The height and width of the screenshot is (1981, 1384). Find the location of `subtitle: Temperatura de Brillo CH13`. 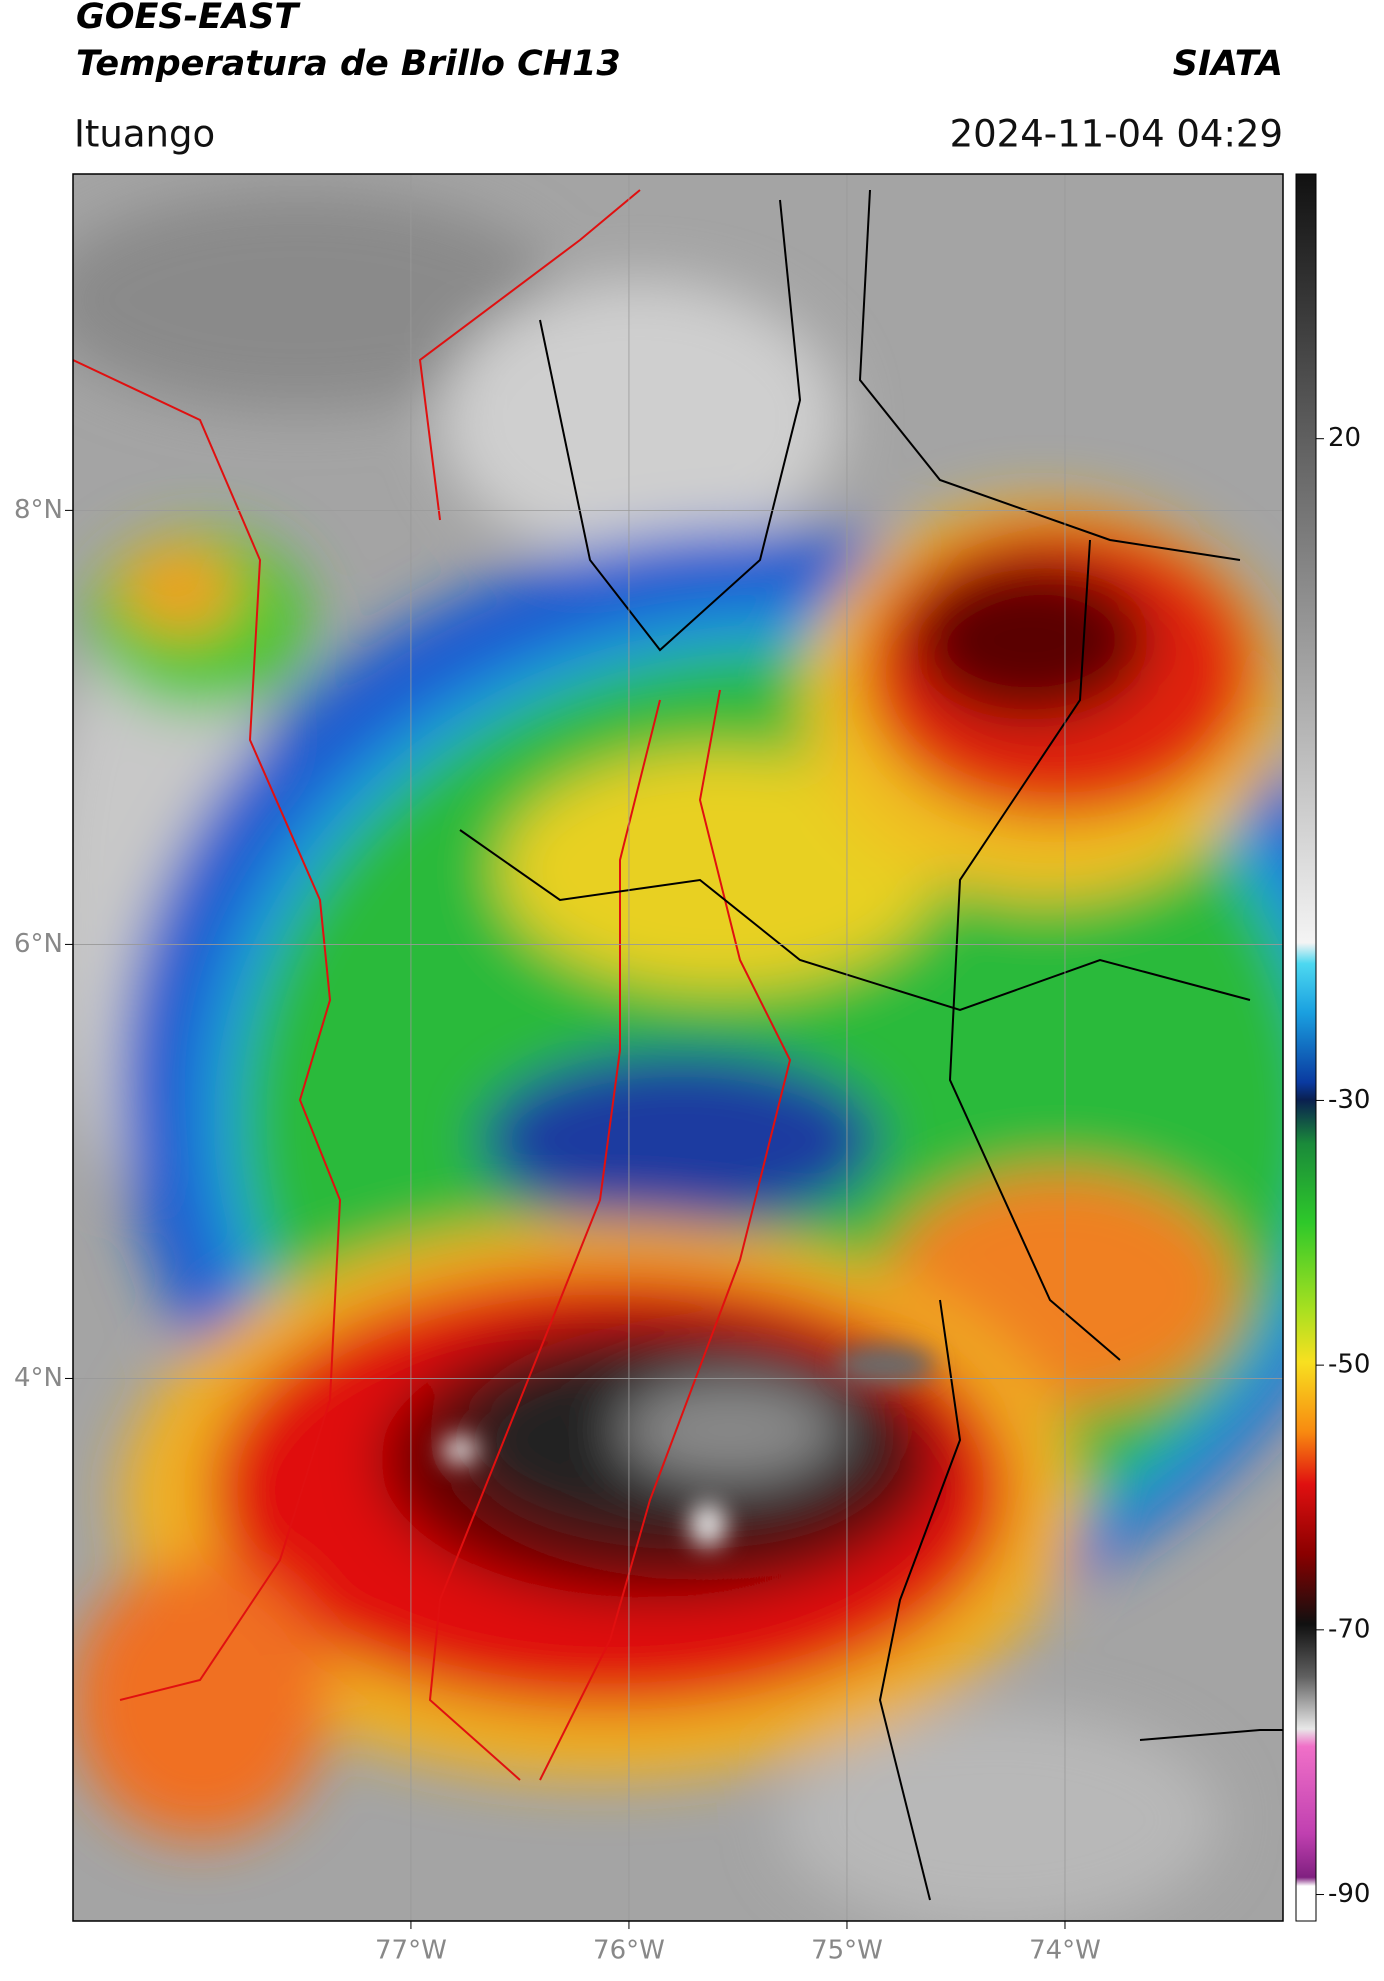

subtitle: Temperatura de Brillo CH13 is located at coordinates (348, 64).